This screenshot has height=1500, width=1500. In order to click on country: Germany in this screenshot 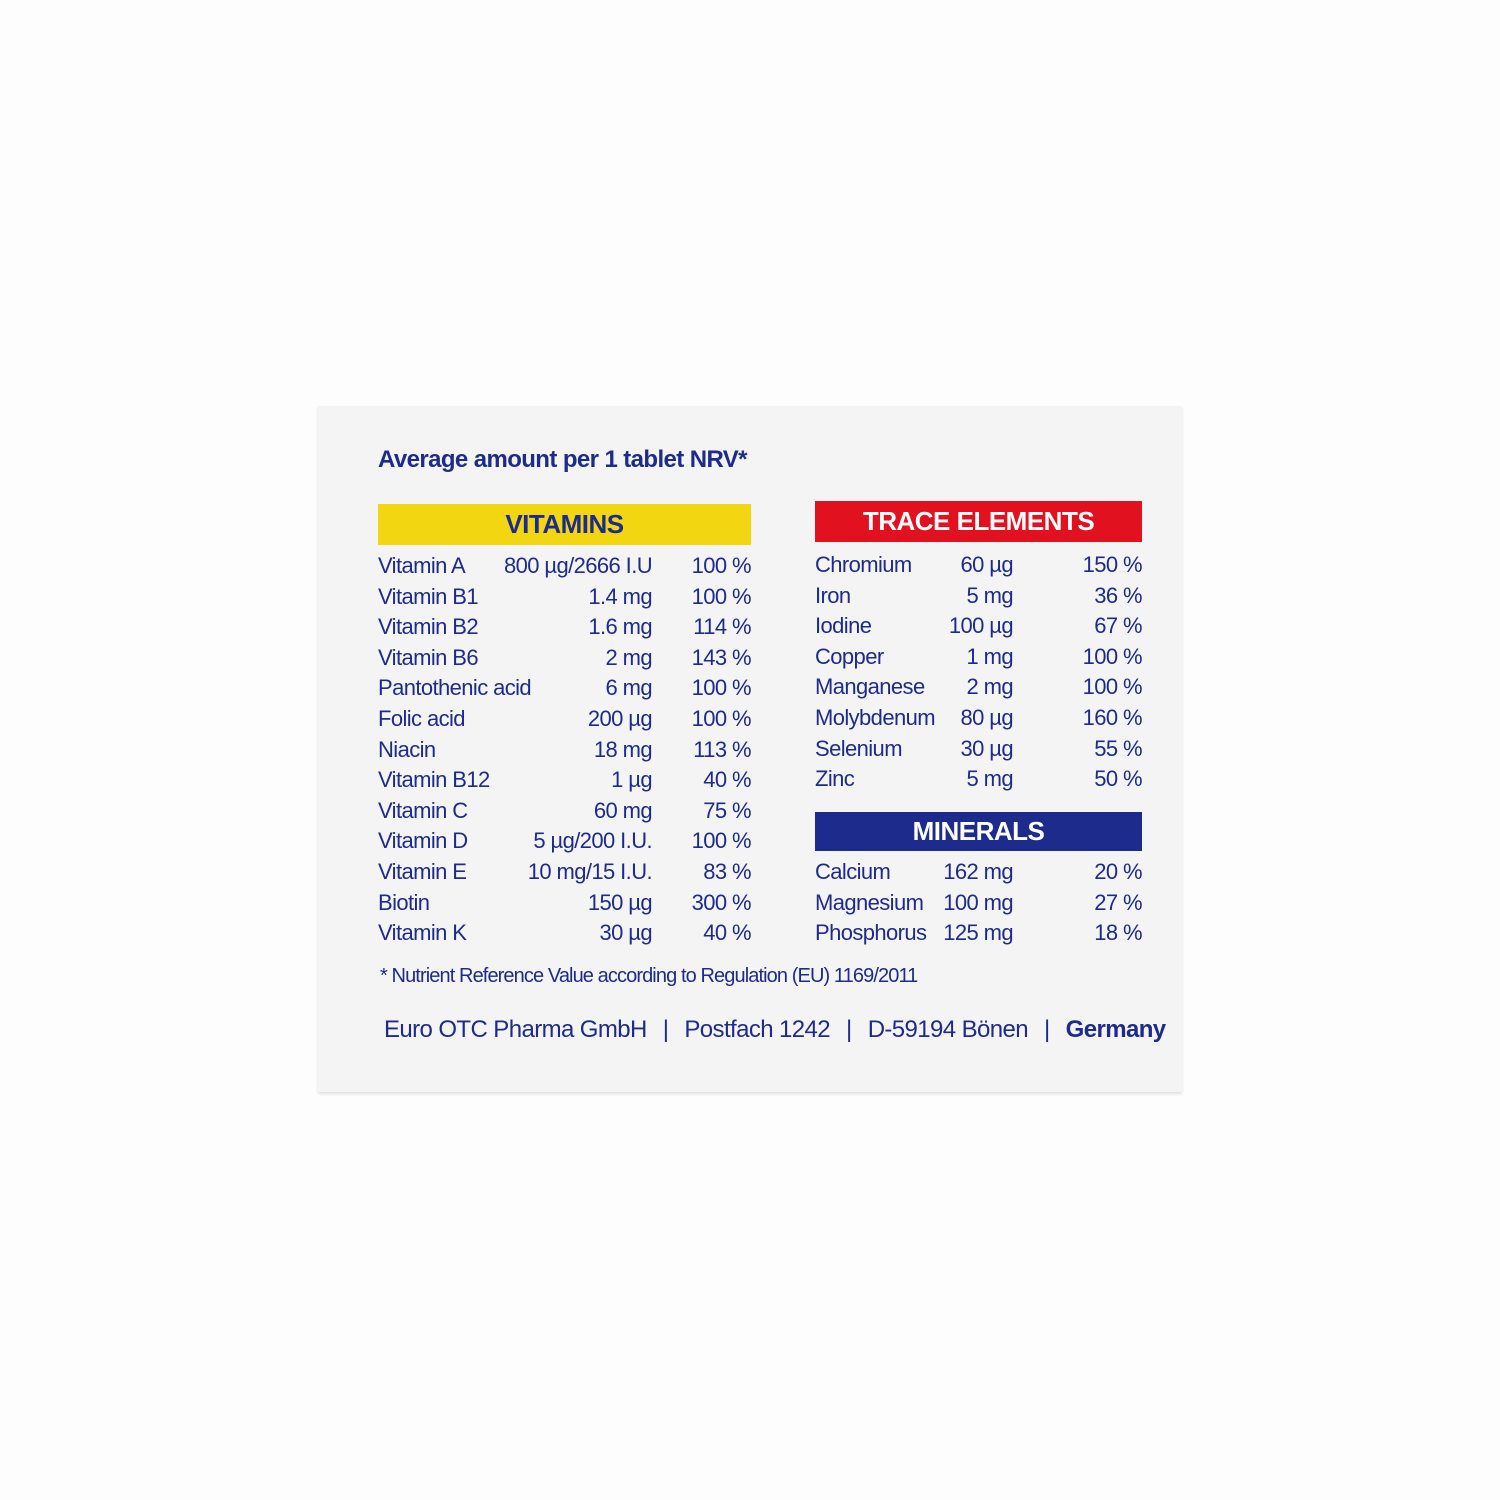, I will do `click(1115, 1029)`.